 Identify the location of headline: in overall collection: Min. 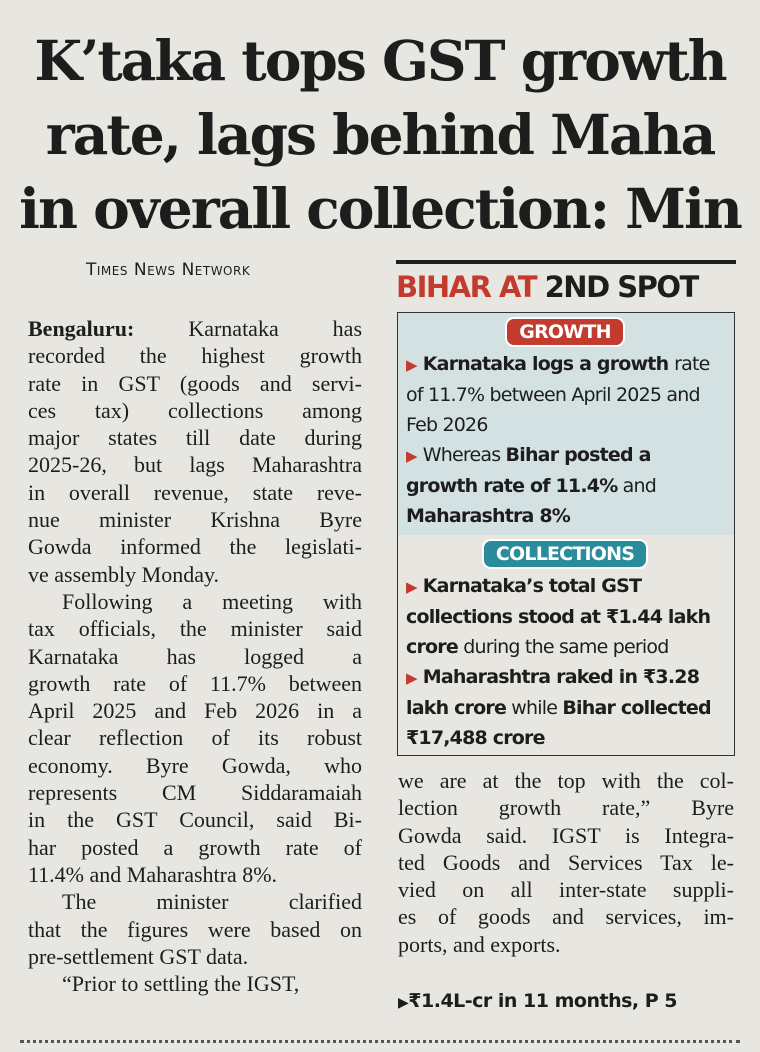
(381, 208).